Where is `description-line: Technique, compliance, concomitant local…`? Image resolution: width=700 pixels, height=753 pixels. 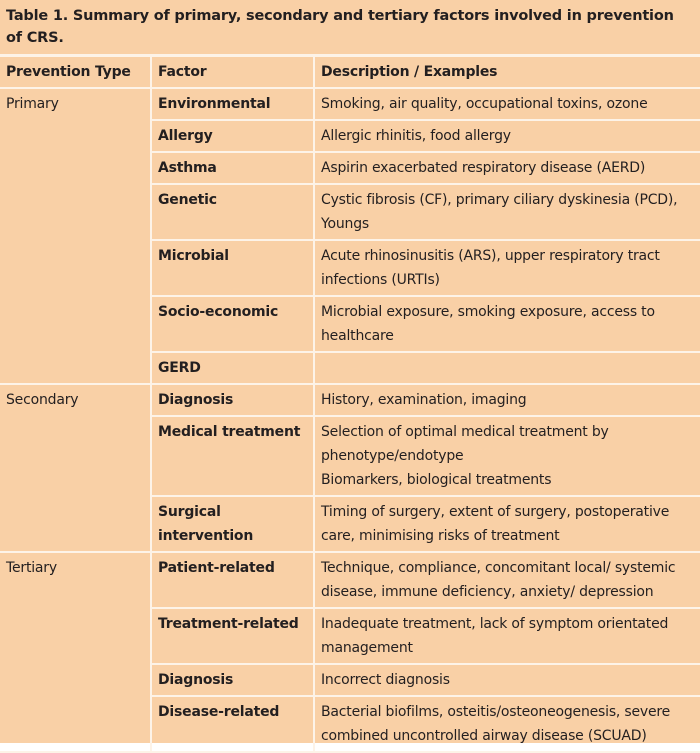 description-line: Technique, compliance, concomitant local… is located at coordinates (498, 580).